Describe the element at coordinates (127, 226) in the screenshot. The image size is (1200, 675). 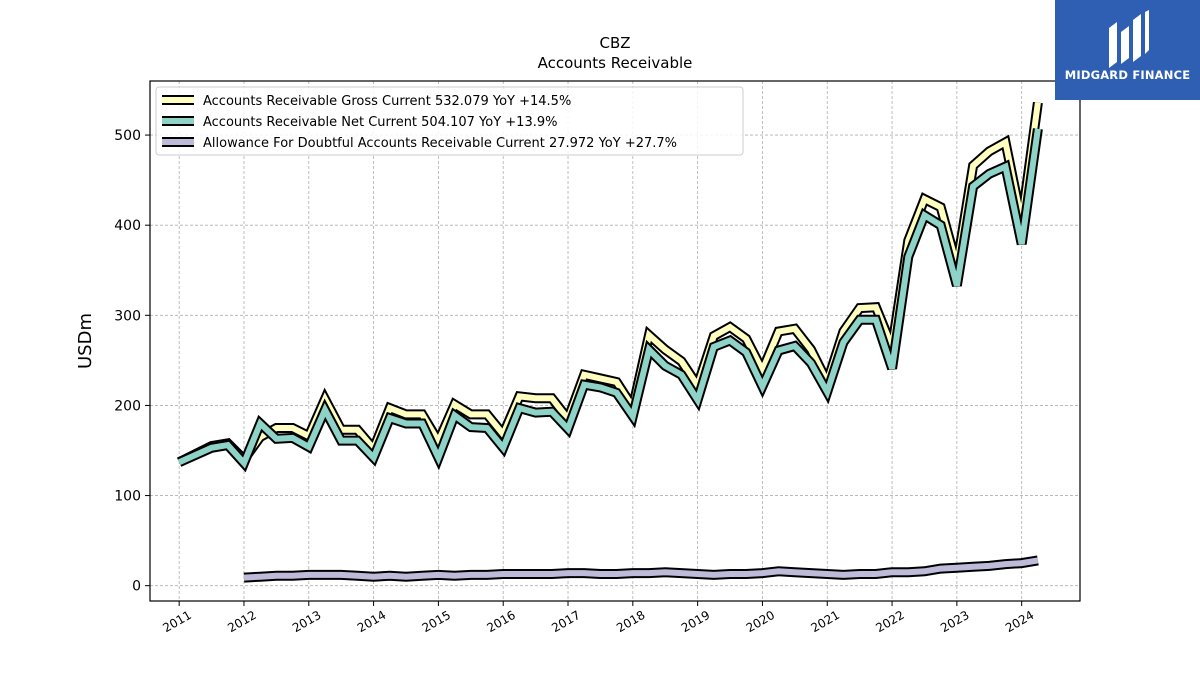
I see `y-tick-label: 400` at that location.